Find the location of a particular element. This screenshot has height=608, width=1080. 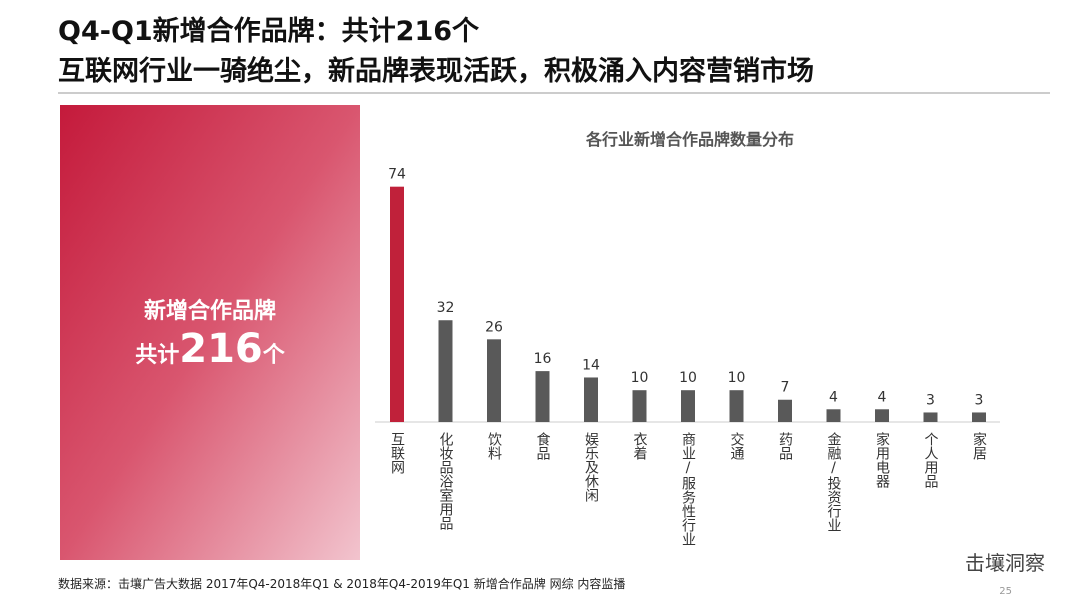

panel-number: 216 is located at coordinates (221, 349).